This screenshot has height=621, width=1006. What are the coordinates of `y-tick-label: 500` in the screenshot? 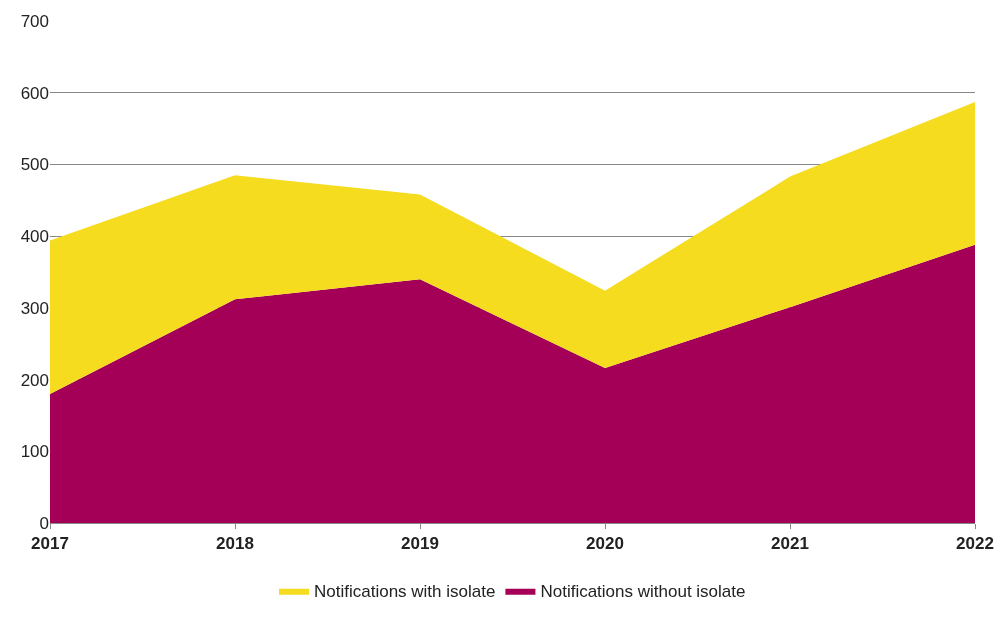 It's located at (34, 165).